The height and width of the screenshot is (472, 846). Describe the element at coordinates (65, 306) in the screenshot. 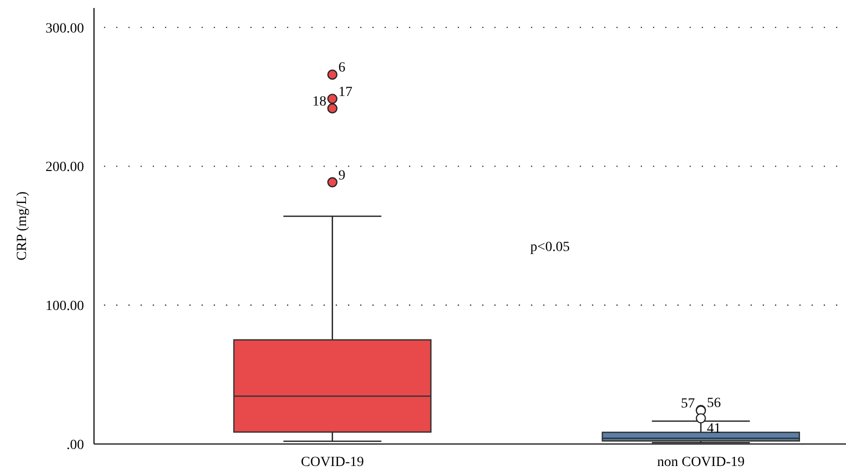

I see `y-tick-label: 100.00` at that location.